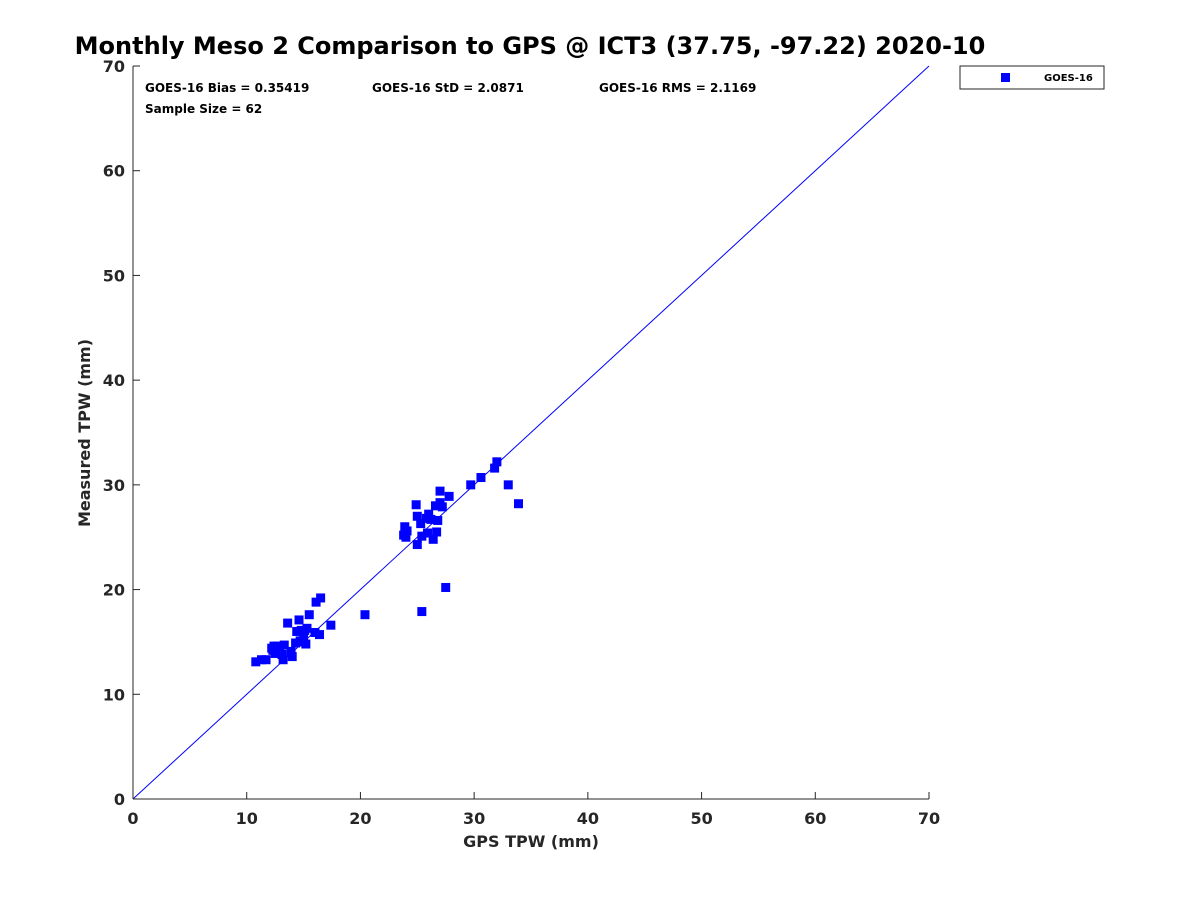  Describe the element at coordinates (114, 66) in the screenshot. I see `y-tick-label: 70` at that location.